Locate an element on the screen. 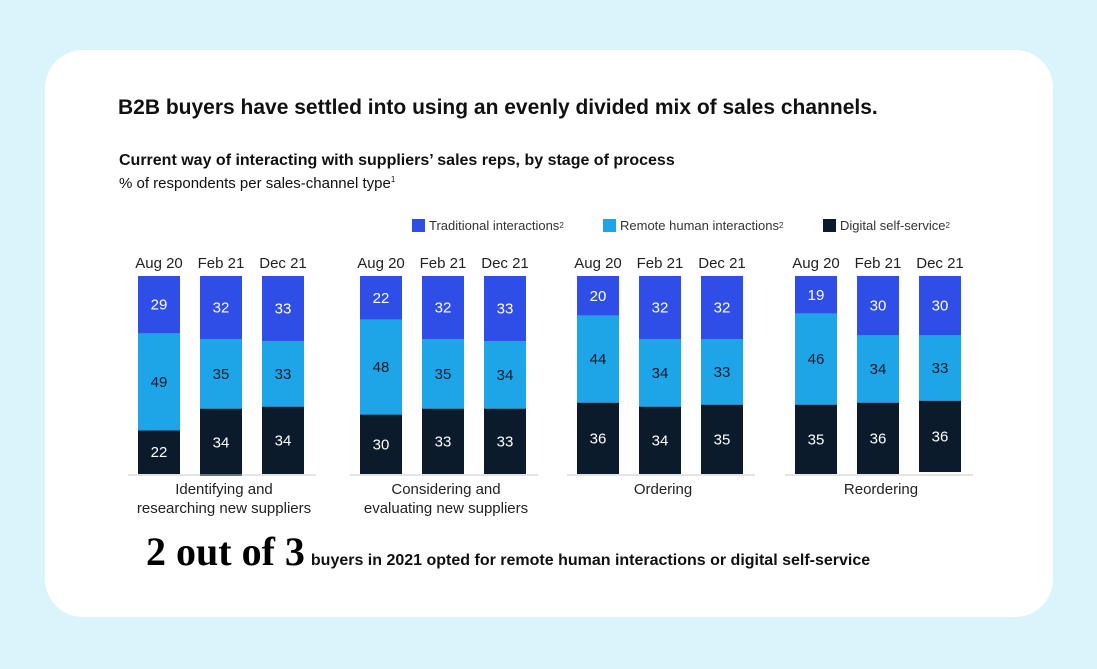  legend-digital: Digital self-service 2 is located at coordinates (886, 225).